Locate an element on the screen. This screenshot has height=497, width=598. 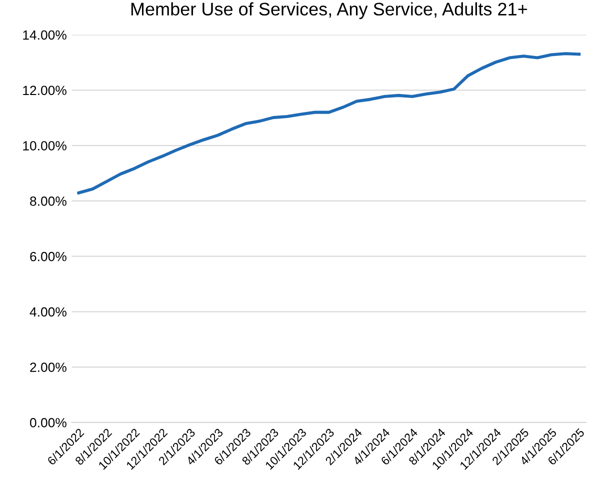
y-tick-label: 14.00% is located at coordinates (44, 35).